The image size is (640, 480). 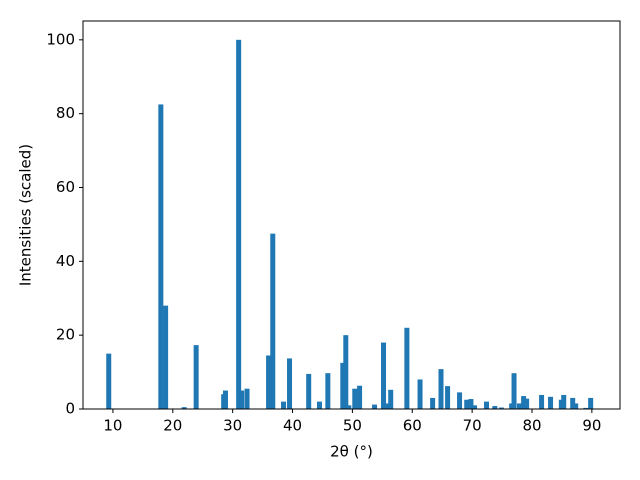 I want to click on y-tick-label: 80, so click(x=65, y=113).